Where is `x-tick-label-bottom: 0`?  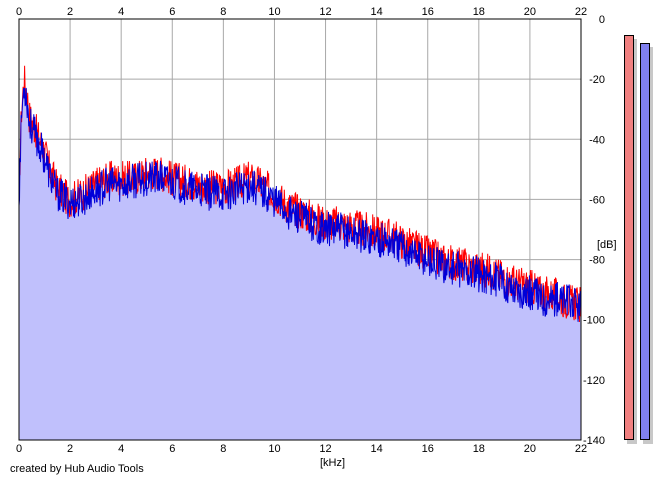 x-tick-label-bottom: 0 is located at coordinates (19, 449).